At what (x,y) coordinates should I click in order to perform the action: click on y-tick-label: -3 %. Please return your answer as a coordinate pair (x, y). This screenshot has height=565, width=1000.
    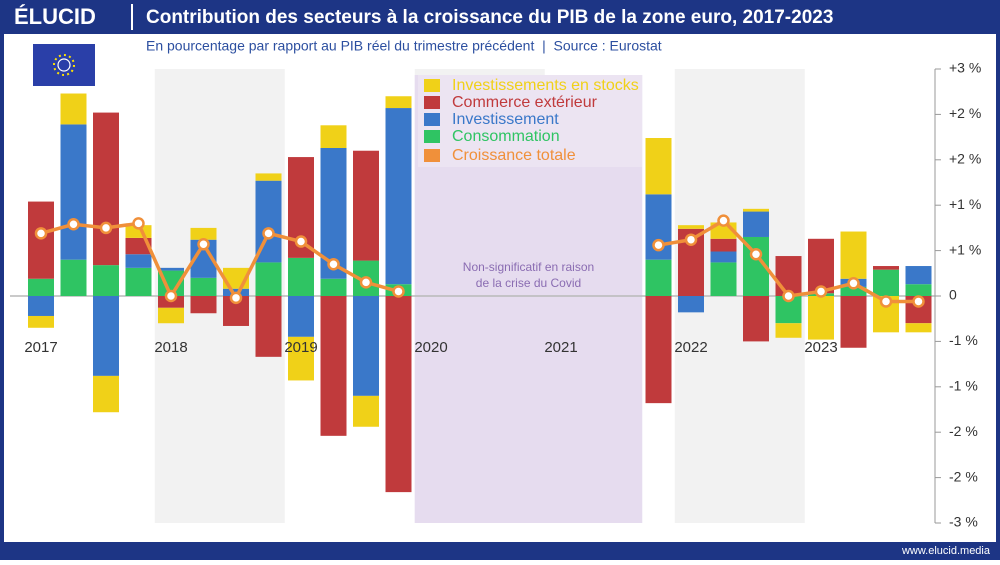
    Looking at the image, I should click on (963, 522).